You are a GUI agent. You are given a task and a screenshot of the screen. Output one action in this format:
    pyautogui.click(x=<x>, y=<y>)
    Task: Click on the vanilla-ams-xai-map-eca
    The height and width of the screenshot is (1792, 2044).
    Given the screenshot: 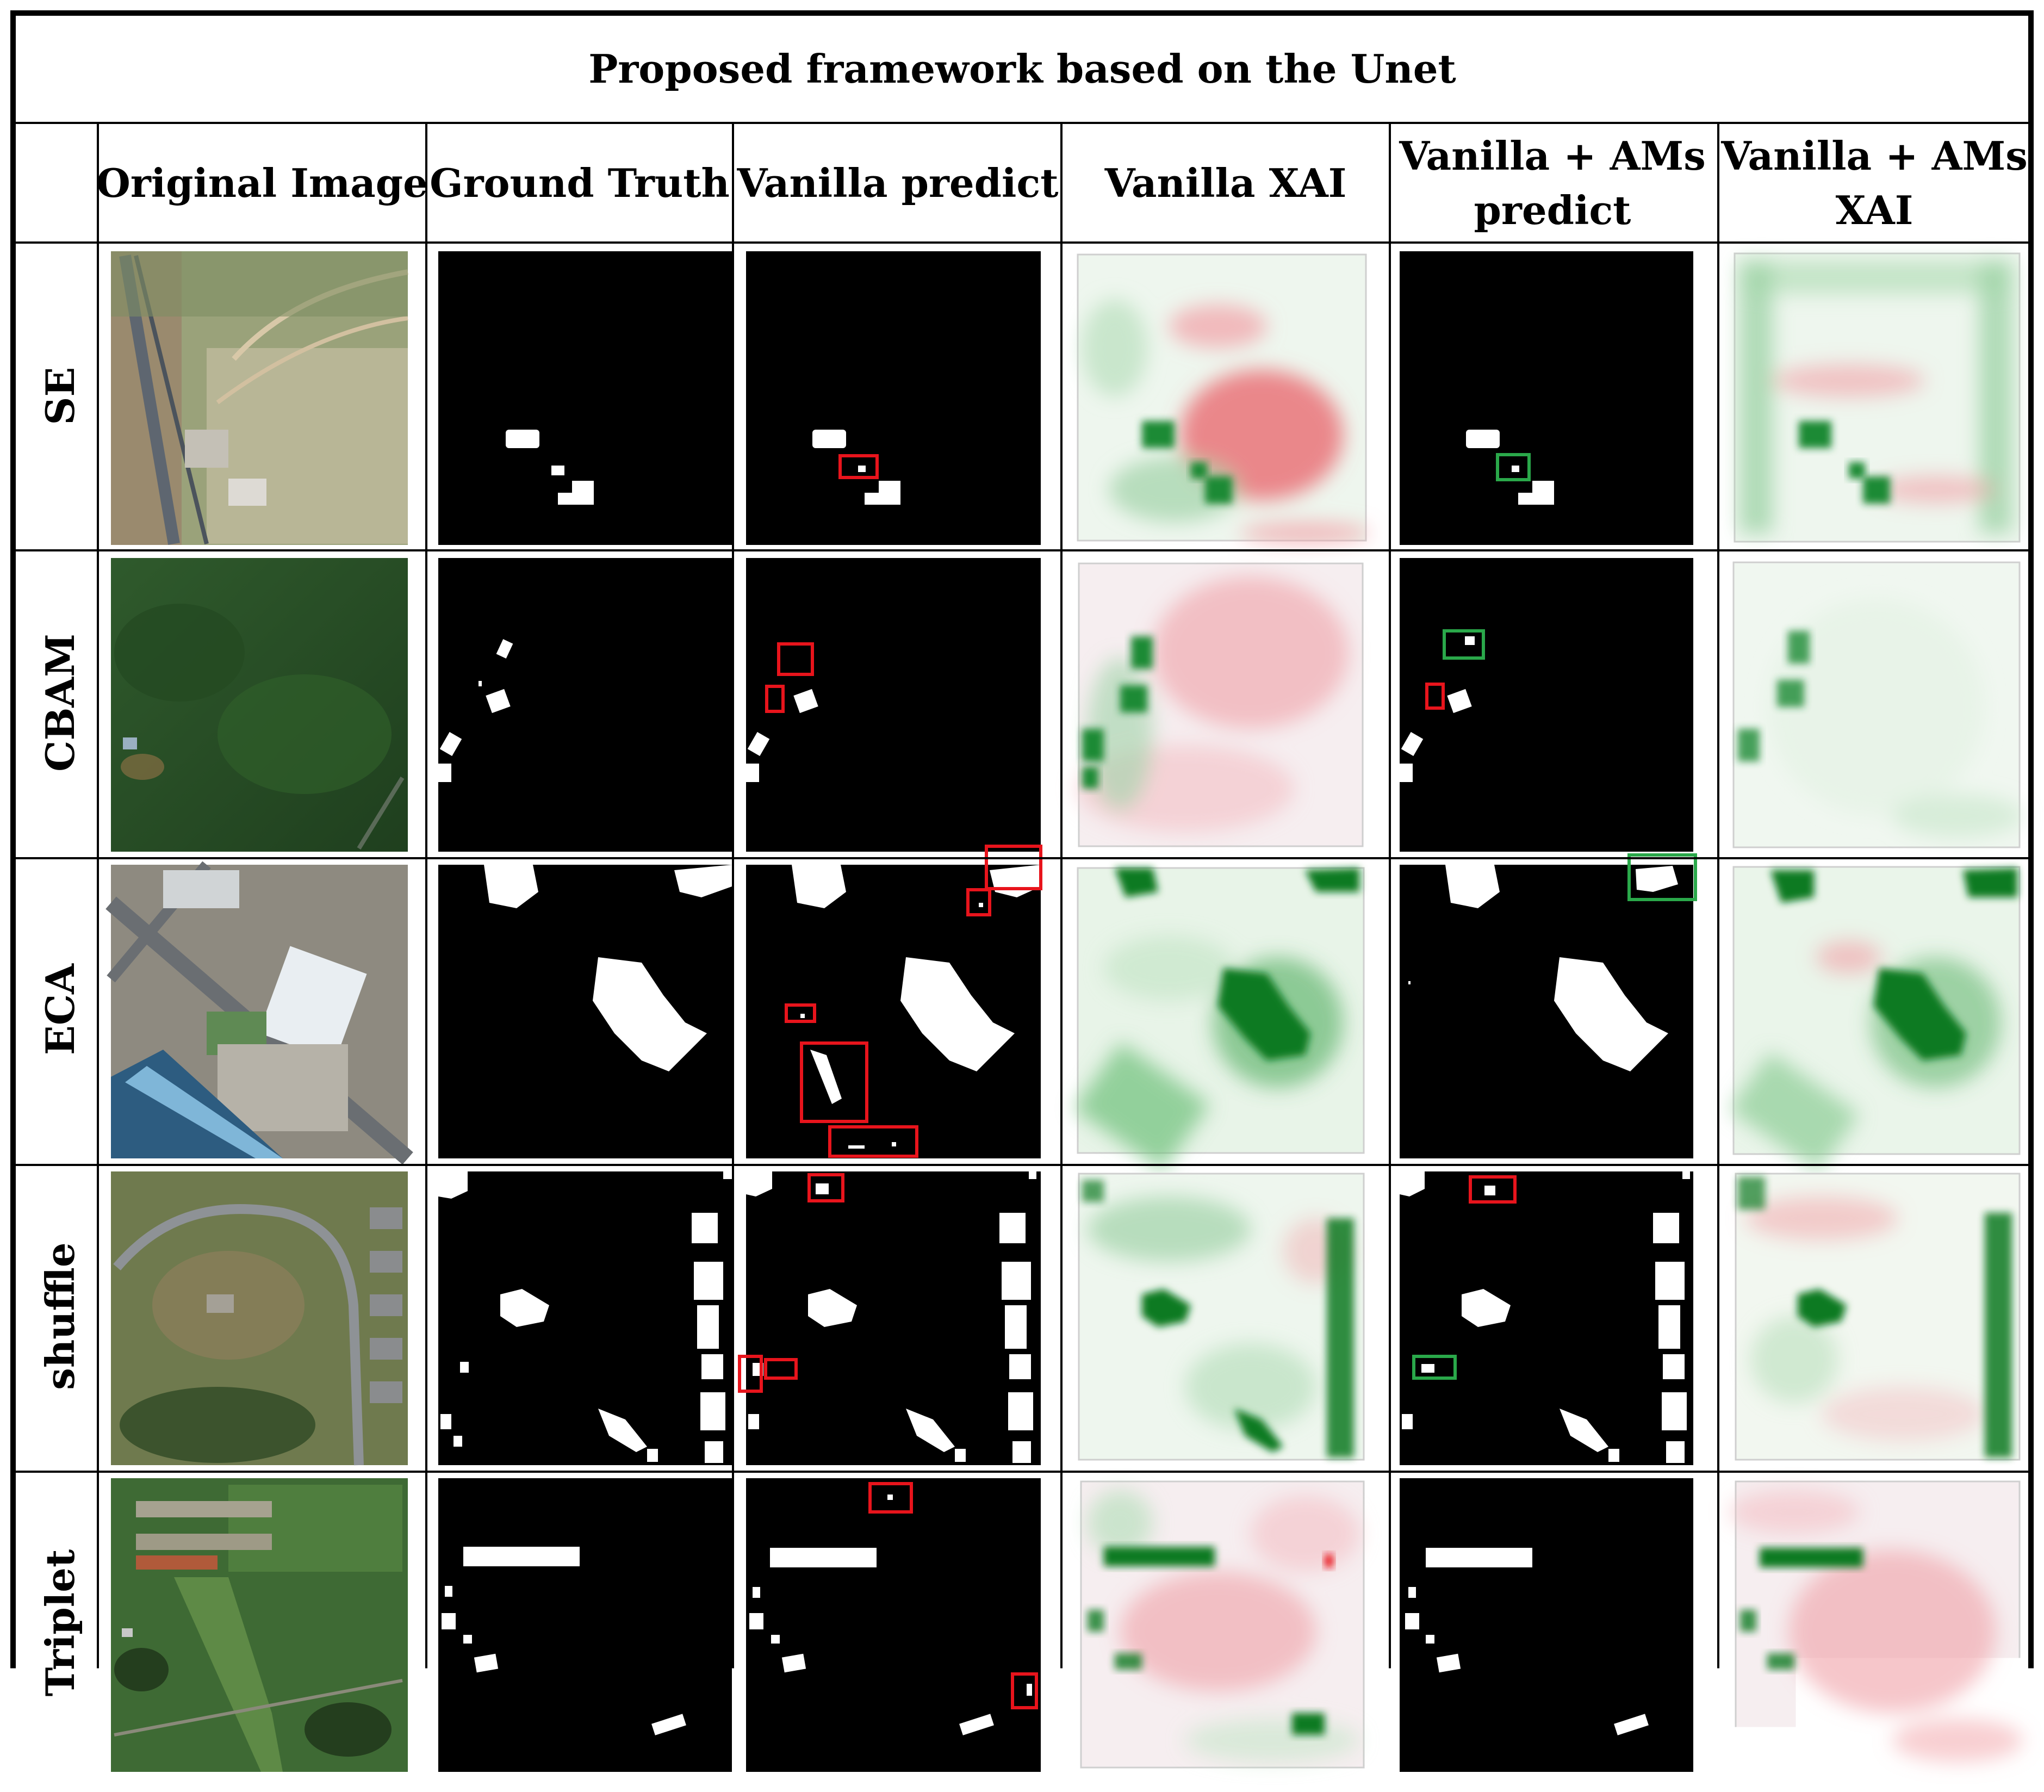 What is the action you would take?
    pyautogui.click(x=1875, y=1020)
    